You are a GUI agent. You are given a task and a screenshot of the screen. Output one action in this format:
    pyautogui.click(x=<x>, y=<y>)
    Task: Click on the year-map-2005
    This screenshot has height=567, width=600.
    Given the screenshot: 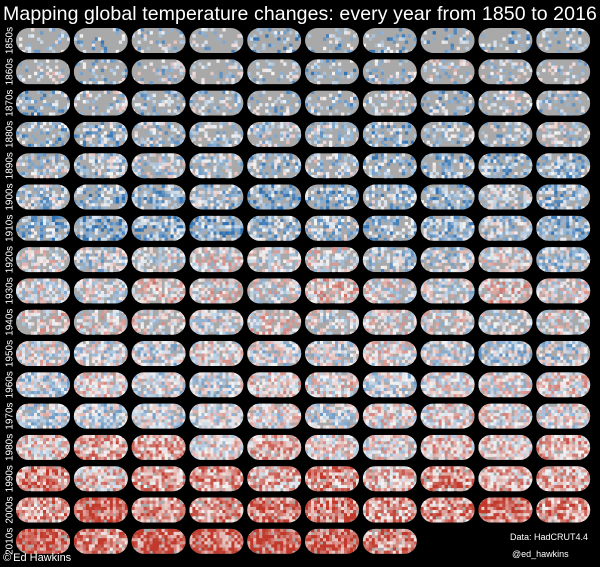 What is the action you would take?
    pyautogui.click(x=332, y=510)
    